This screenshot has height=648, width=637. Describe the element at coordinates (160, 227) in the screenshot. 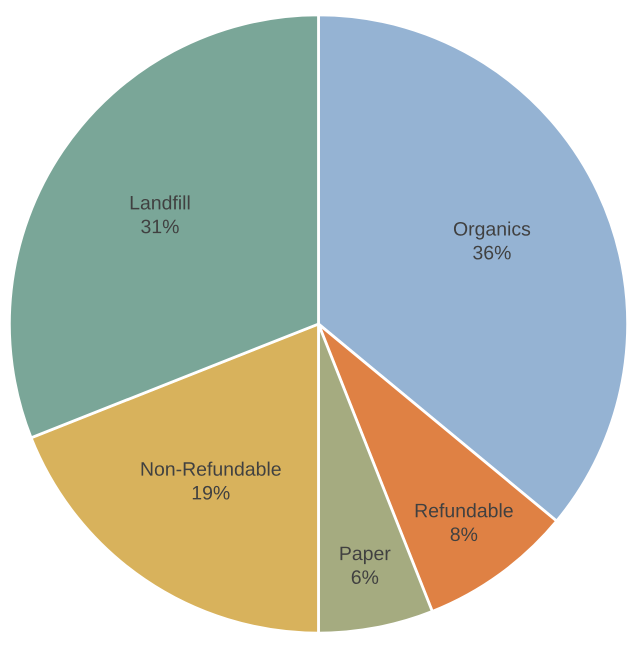

I see `data-label: 31%` at that location.